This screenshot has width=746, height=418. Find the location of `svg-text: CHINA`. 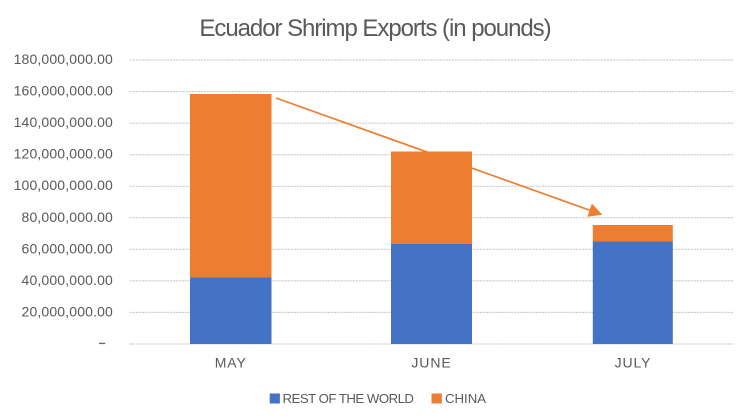

svg-text: CHINA is located at coordinates (465, 398).